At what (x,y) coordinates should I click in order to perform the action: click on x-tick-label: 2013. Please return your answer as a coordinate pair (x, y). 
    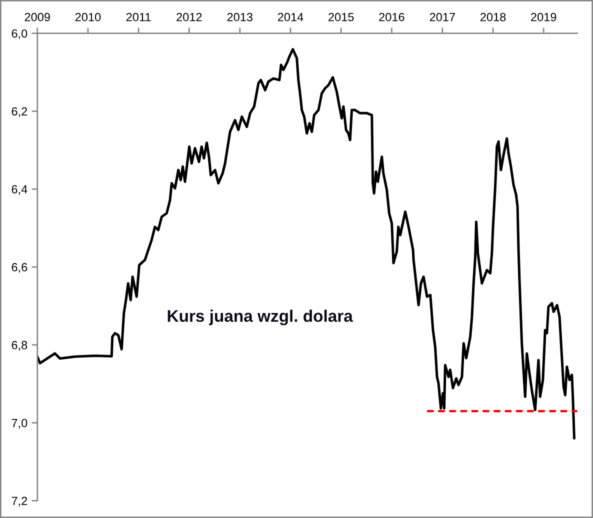
    Looking at the image, I should click on (239, 17).